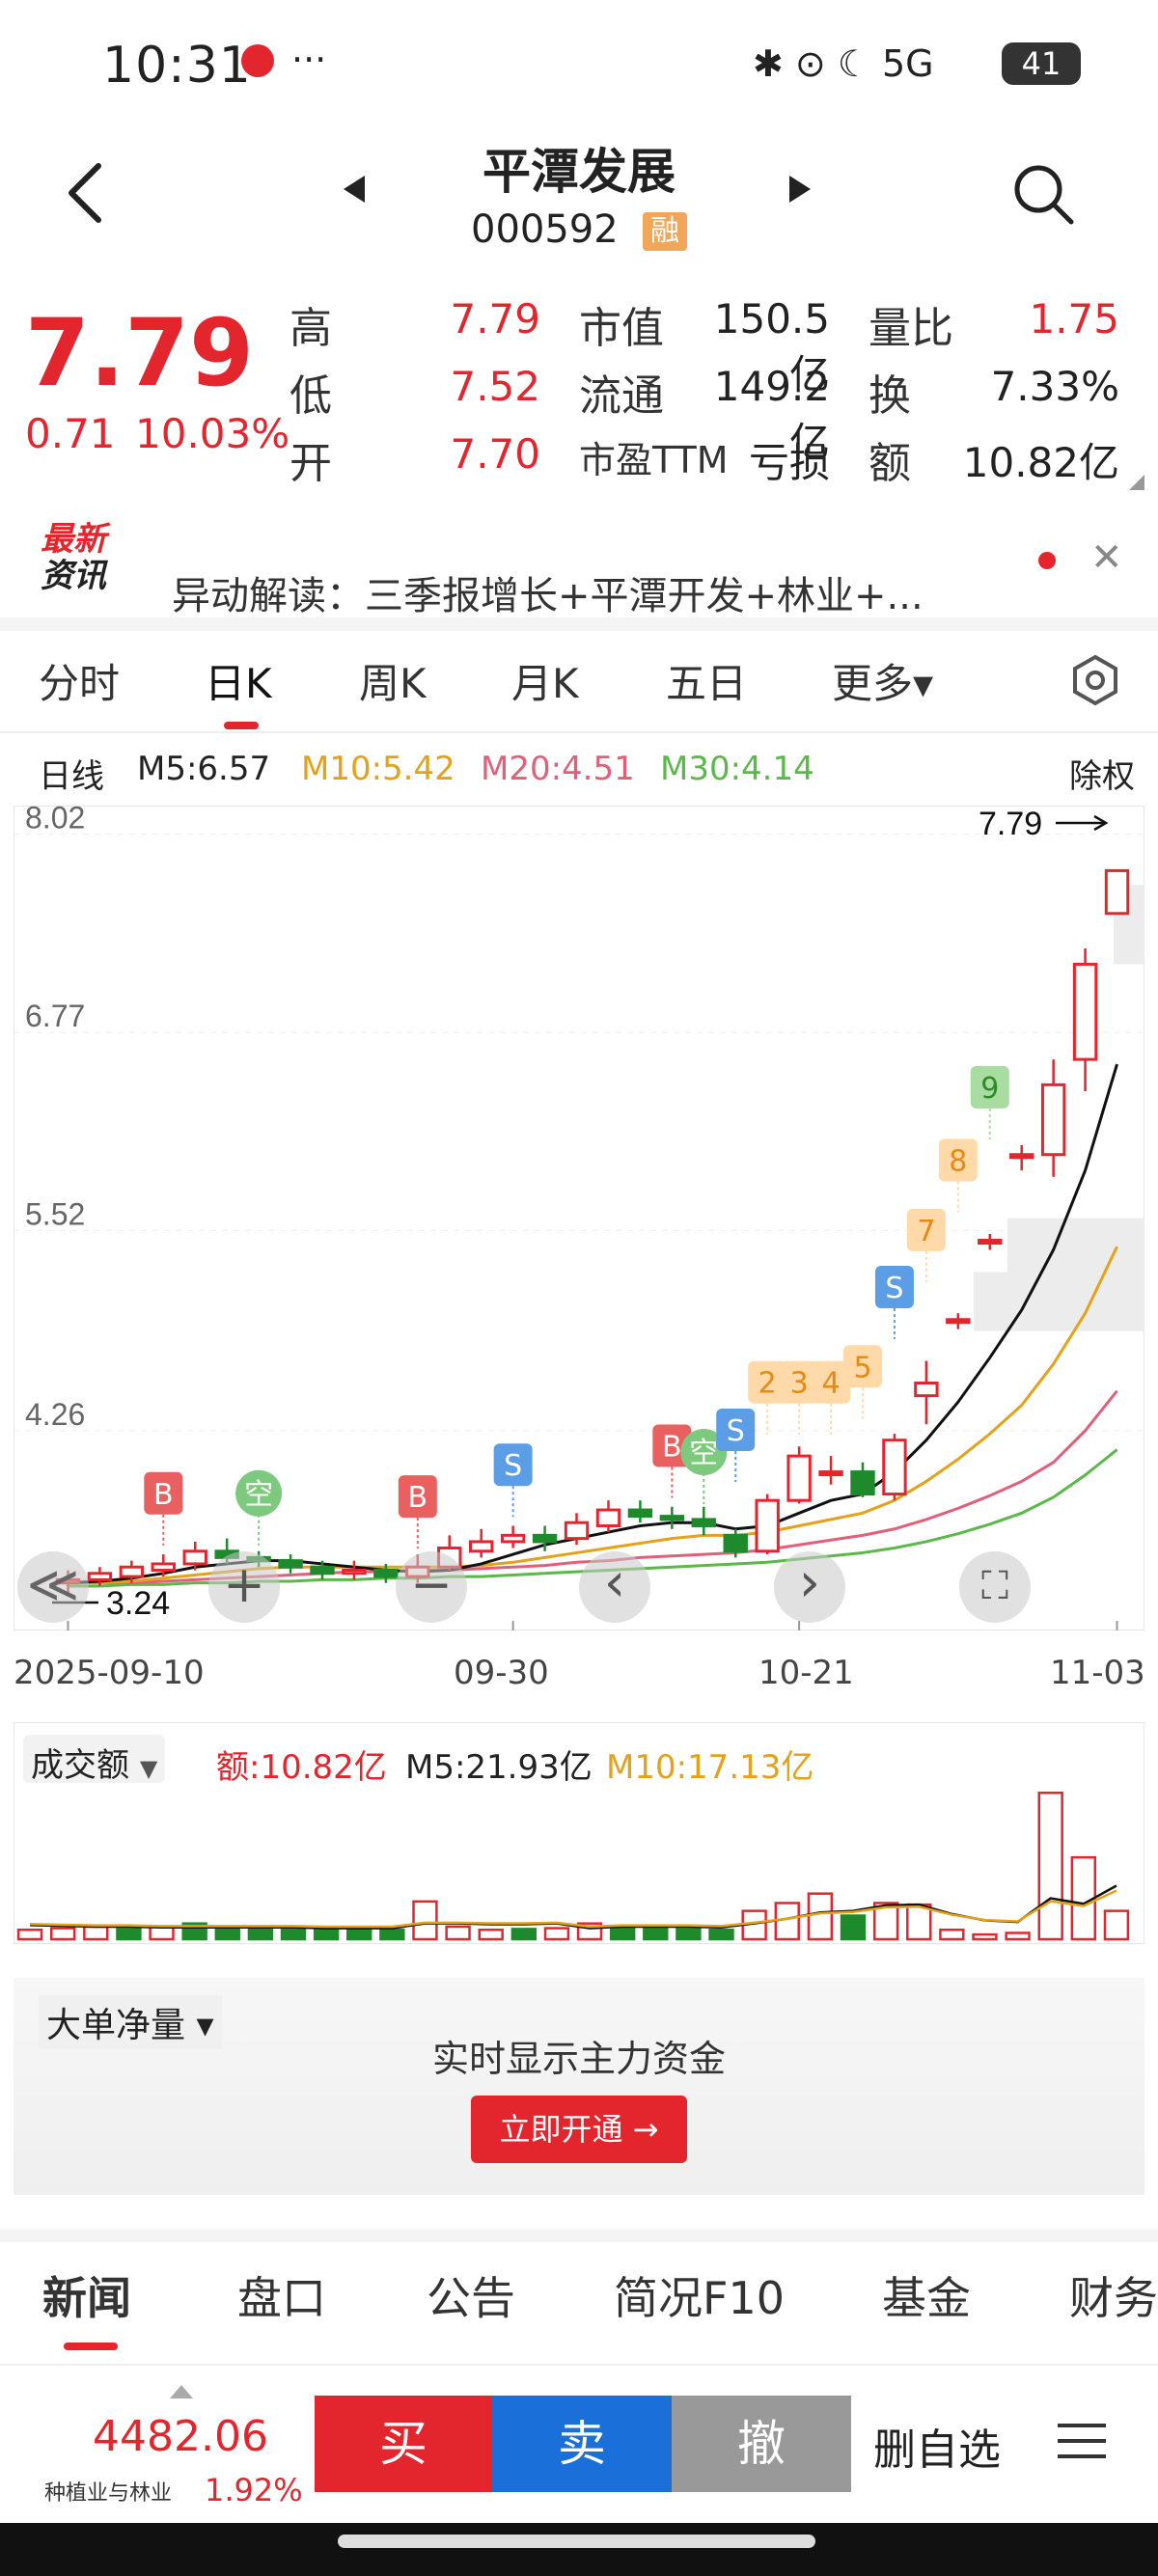 This screenshot has height=2576, width=1158. What do you see at coordinates (707, 683) in the screenshot?
I see `tab-five-day: 五日` at bounding box center [707, 683].